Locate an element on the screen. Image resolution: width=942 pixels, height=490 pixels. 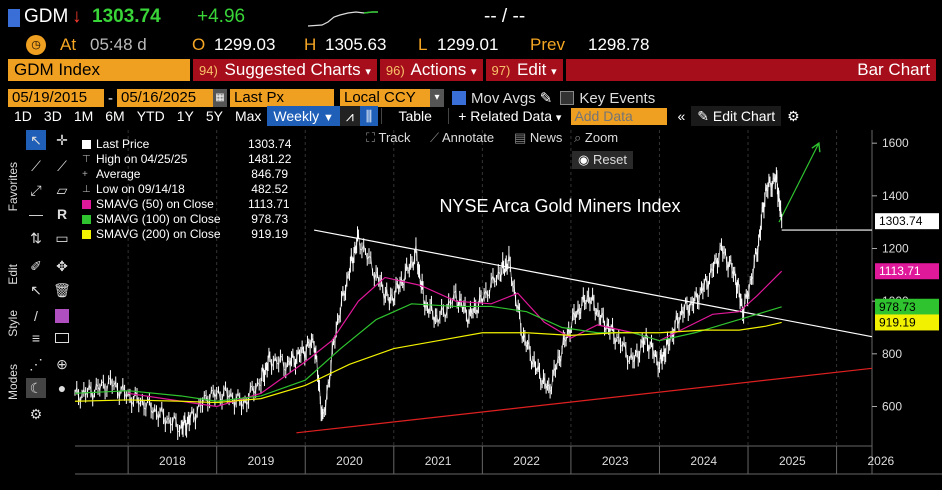
range-6m: 6M is located at coordinates (115, 116).